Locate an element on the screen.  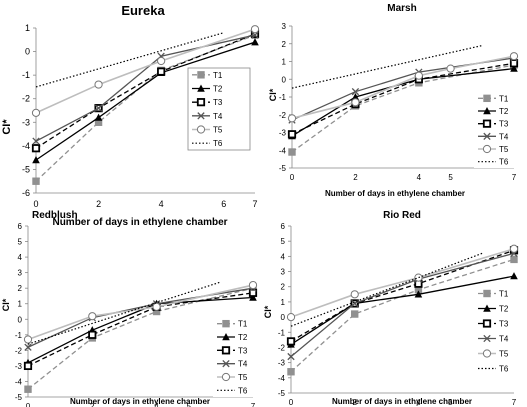
legend-label: T2 is located at coordinates (218, 89).